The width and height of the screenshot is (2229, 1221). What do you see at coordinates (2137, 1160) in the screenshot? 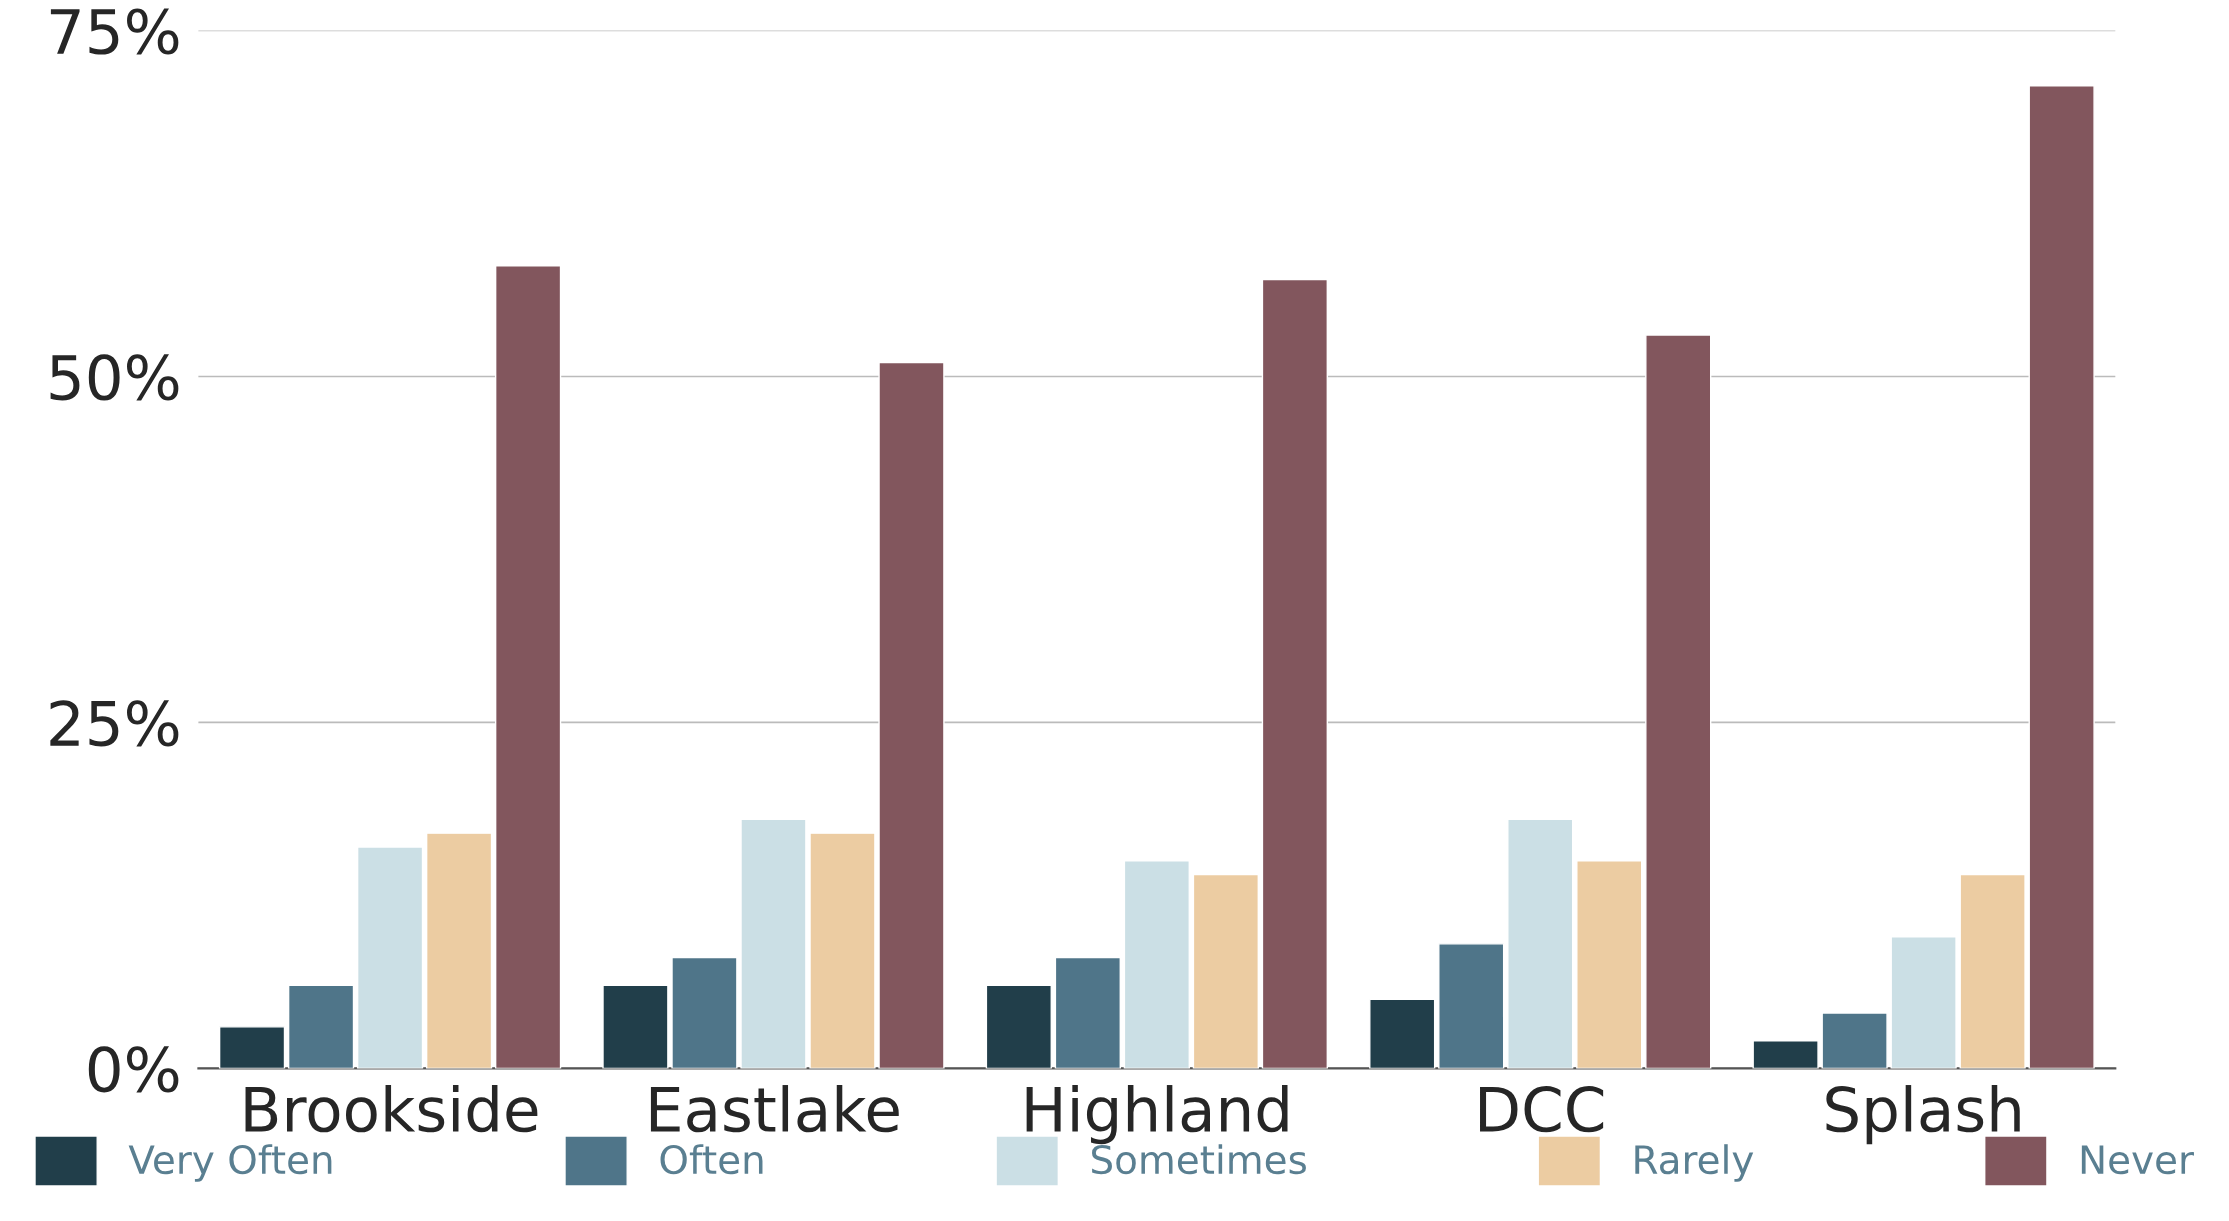
I see `legend-label: Never` at bounding box center [2137, 1160].